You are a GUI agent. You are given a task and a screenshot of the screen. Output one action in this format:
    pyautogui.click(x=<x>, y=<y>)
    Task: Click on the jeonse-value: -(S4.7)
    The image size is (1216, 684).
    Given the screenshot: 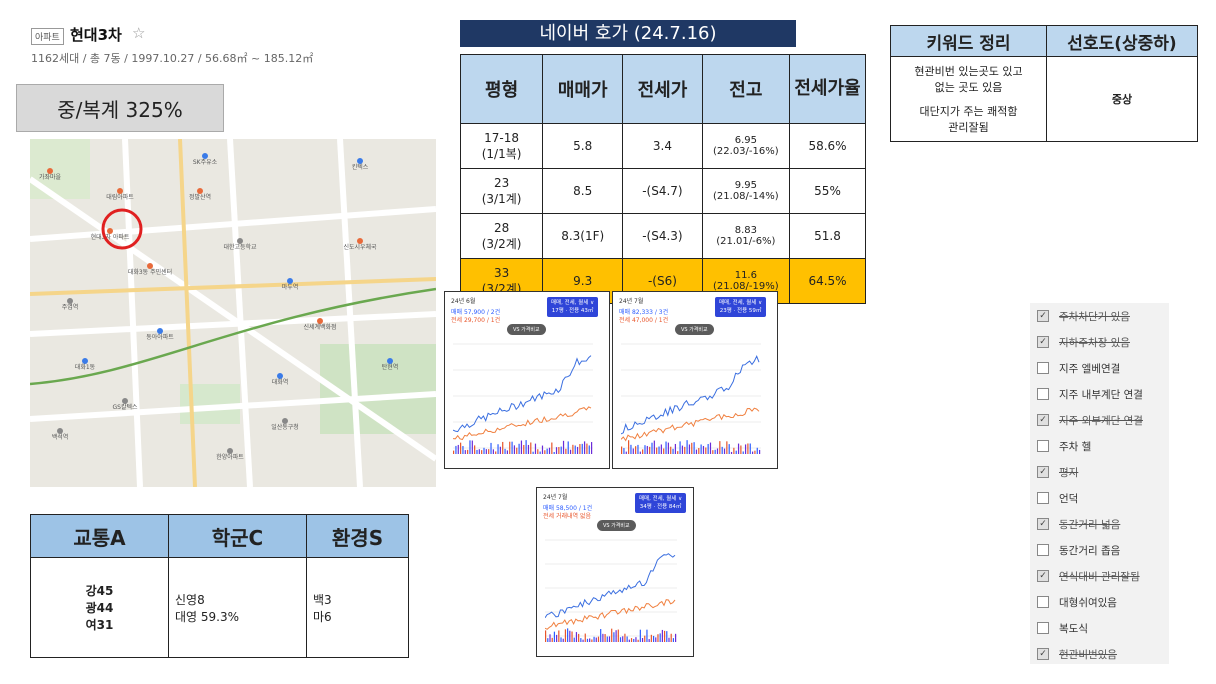 What is the action you would take?
    pyautogui.click(x=662, y=191)
    